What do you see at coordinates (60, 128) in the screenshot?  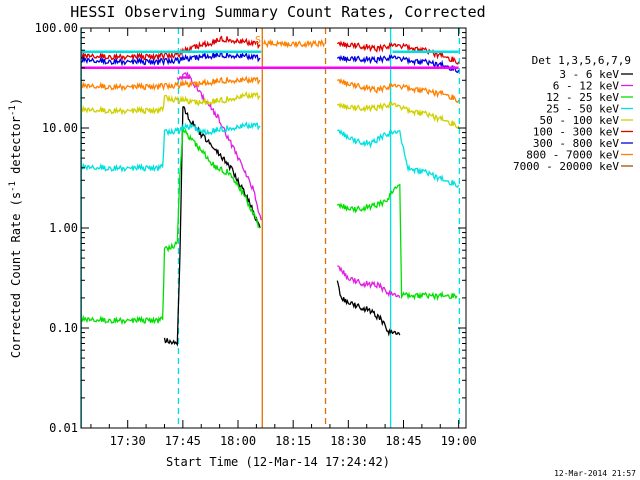 I see `y-tick-label: 10.00` at bounding box center [60, 128].